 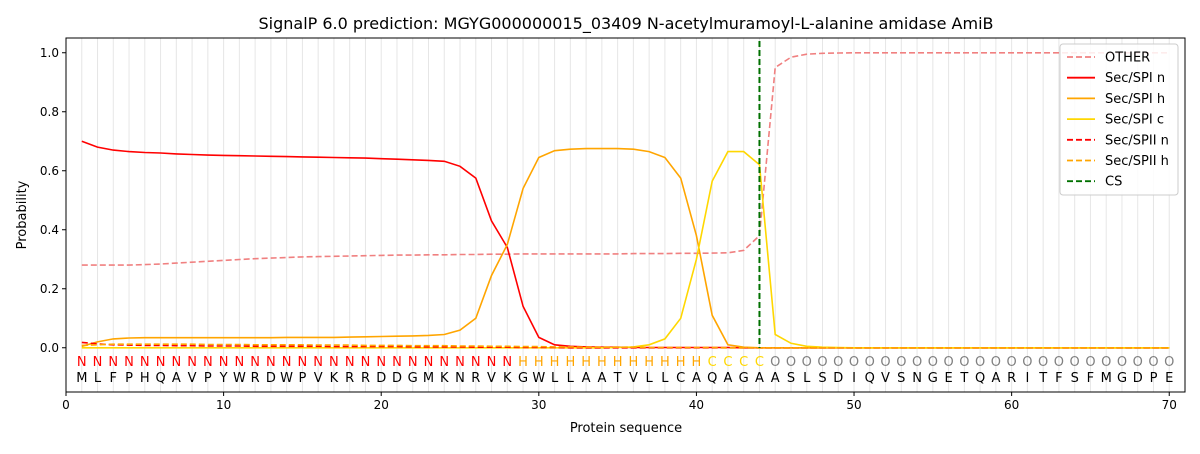 What do you see at coordinates (1127, 58) in the screenshot?
I see `legend-label: OTHER` at bounding box center [1127, 58].